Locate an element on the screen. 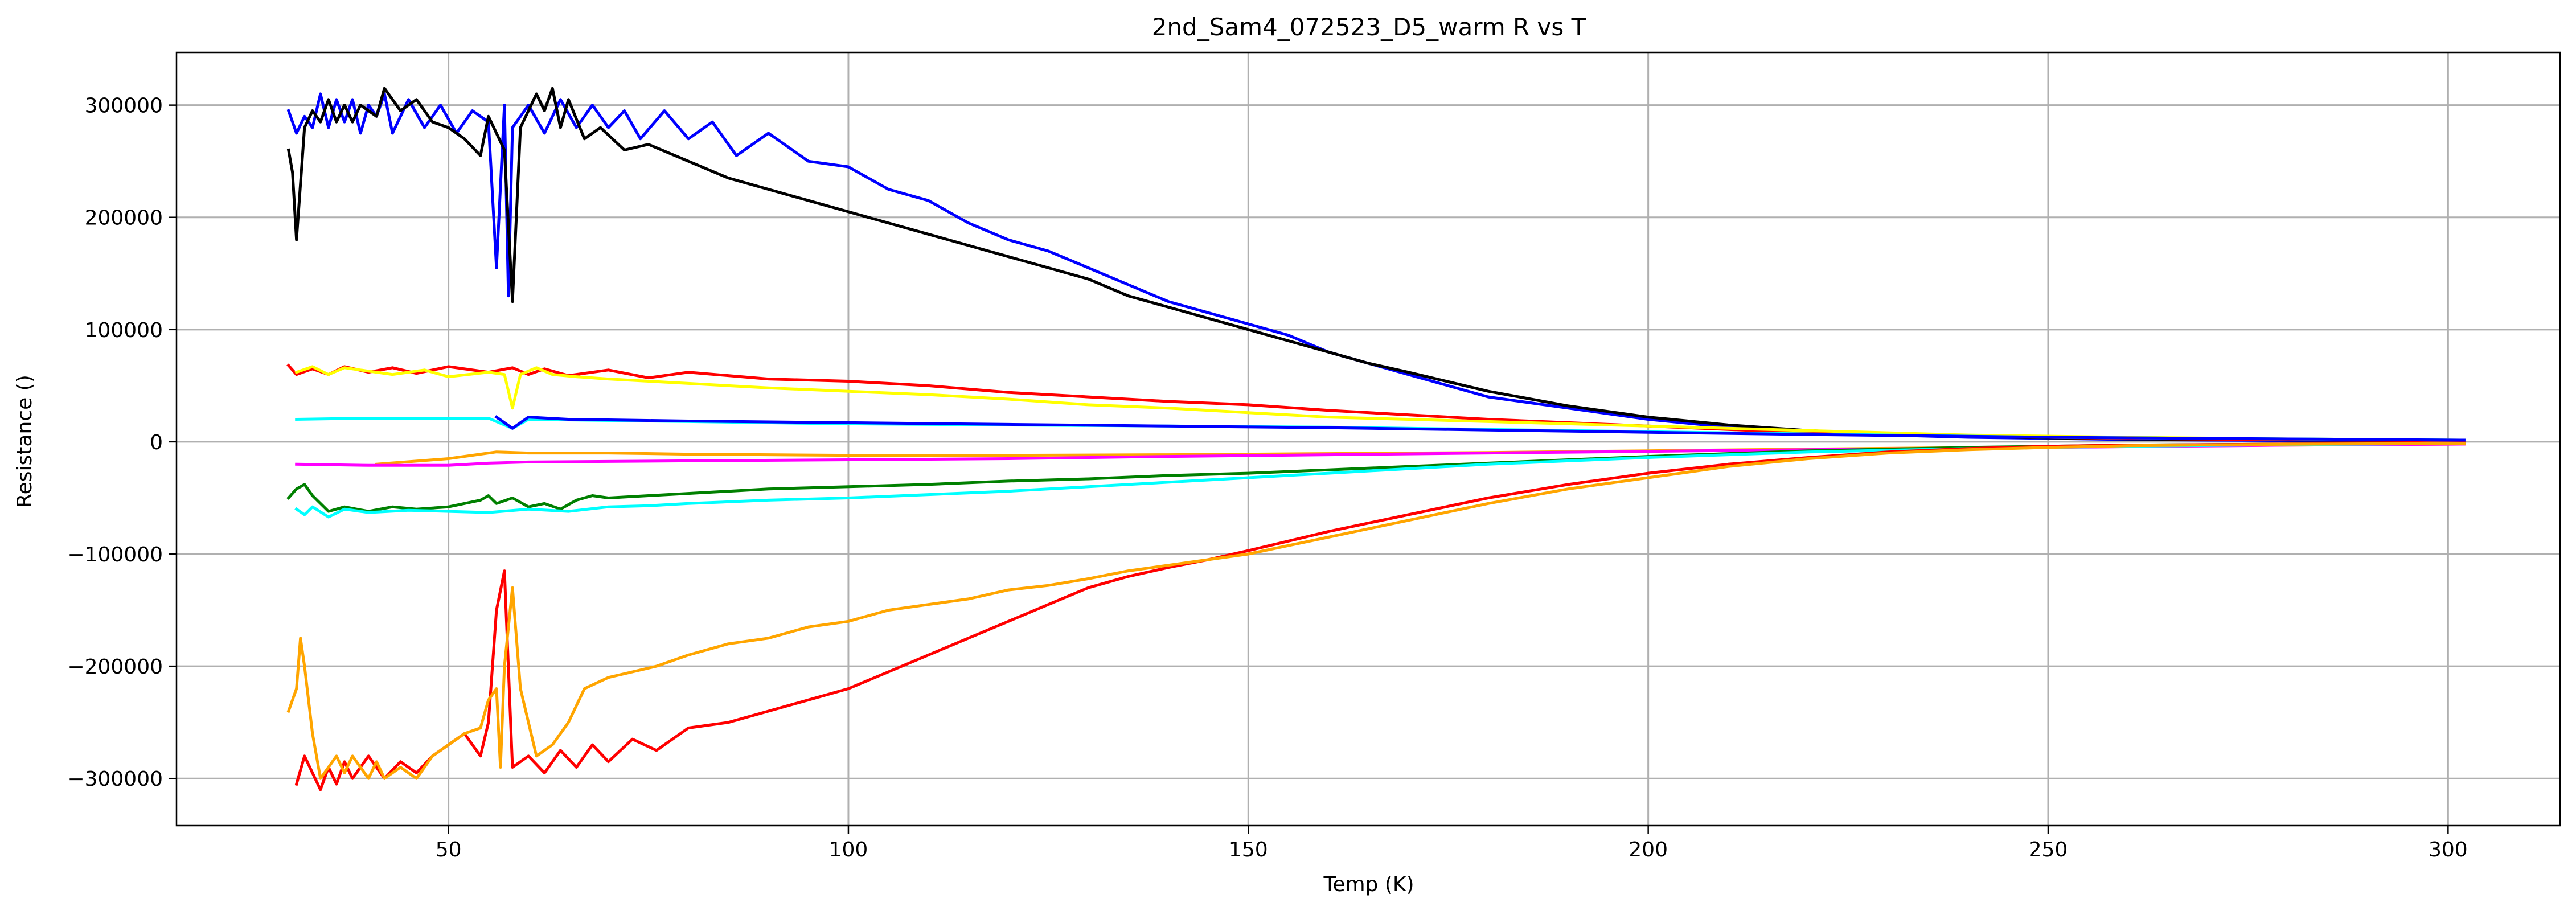 The height and width of the screenshot is (915, 2576). x-axis-ticks: 50 100 150 200 250 300 is located at coordinates (1452, 843).